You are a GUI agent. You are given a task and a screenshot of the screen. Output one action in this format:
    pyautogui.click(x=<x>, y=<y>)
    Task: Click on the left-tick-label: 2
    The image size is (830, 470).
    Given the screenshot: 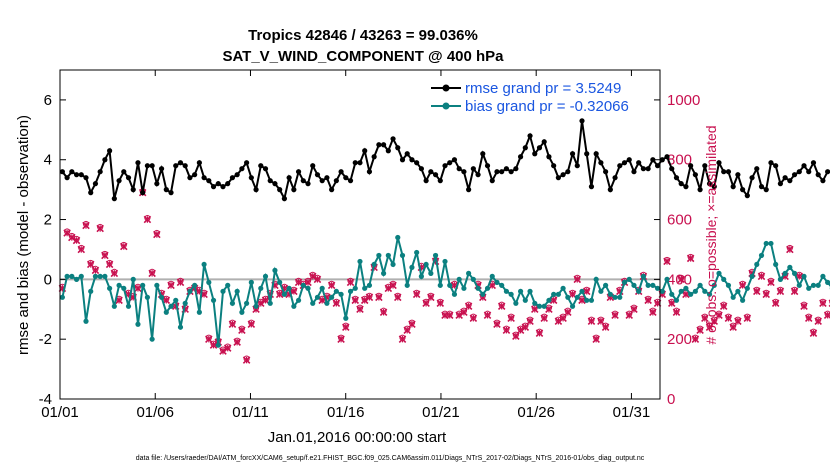 What is the action you would take?
    pyautogui.click(x=48, y=220)
    